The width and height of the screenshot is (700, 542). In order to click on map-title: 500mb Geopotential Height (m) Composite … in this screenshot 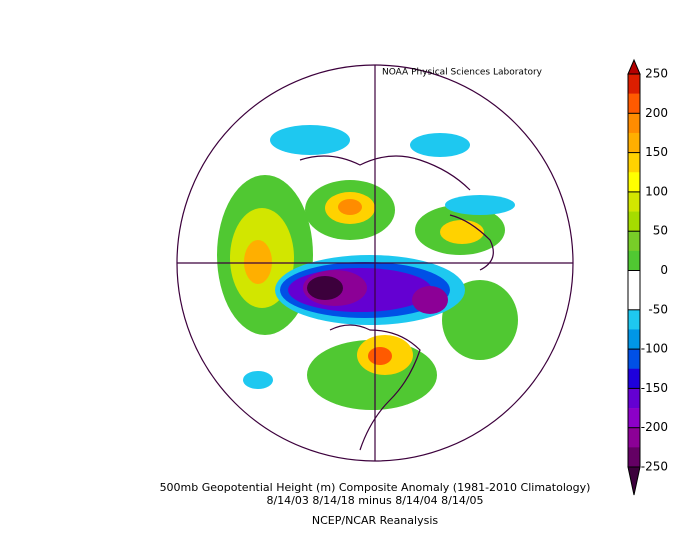, I will do `click(375, 487)`.